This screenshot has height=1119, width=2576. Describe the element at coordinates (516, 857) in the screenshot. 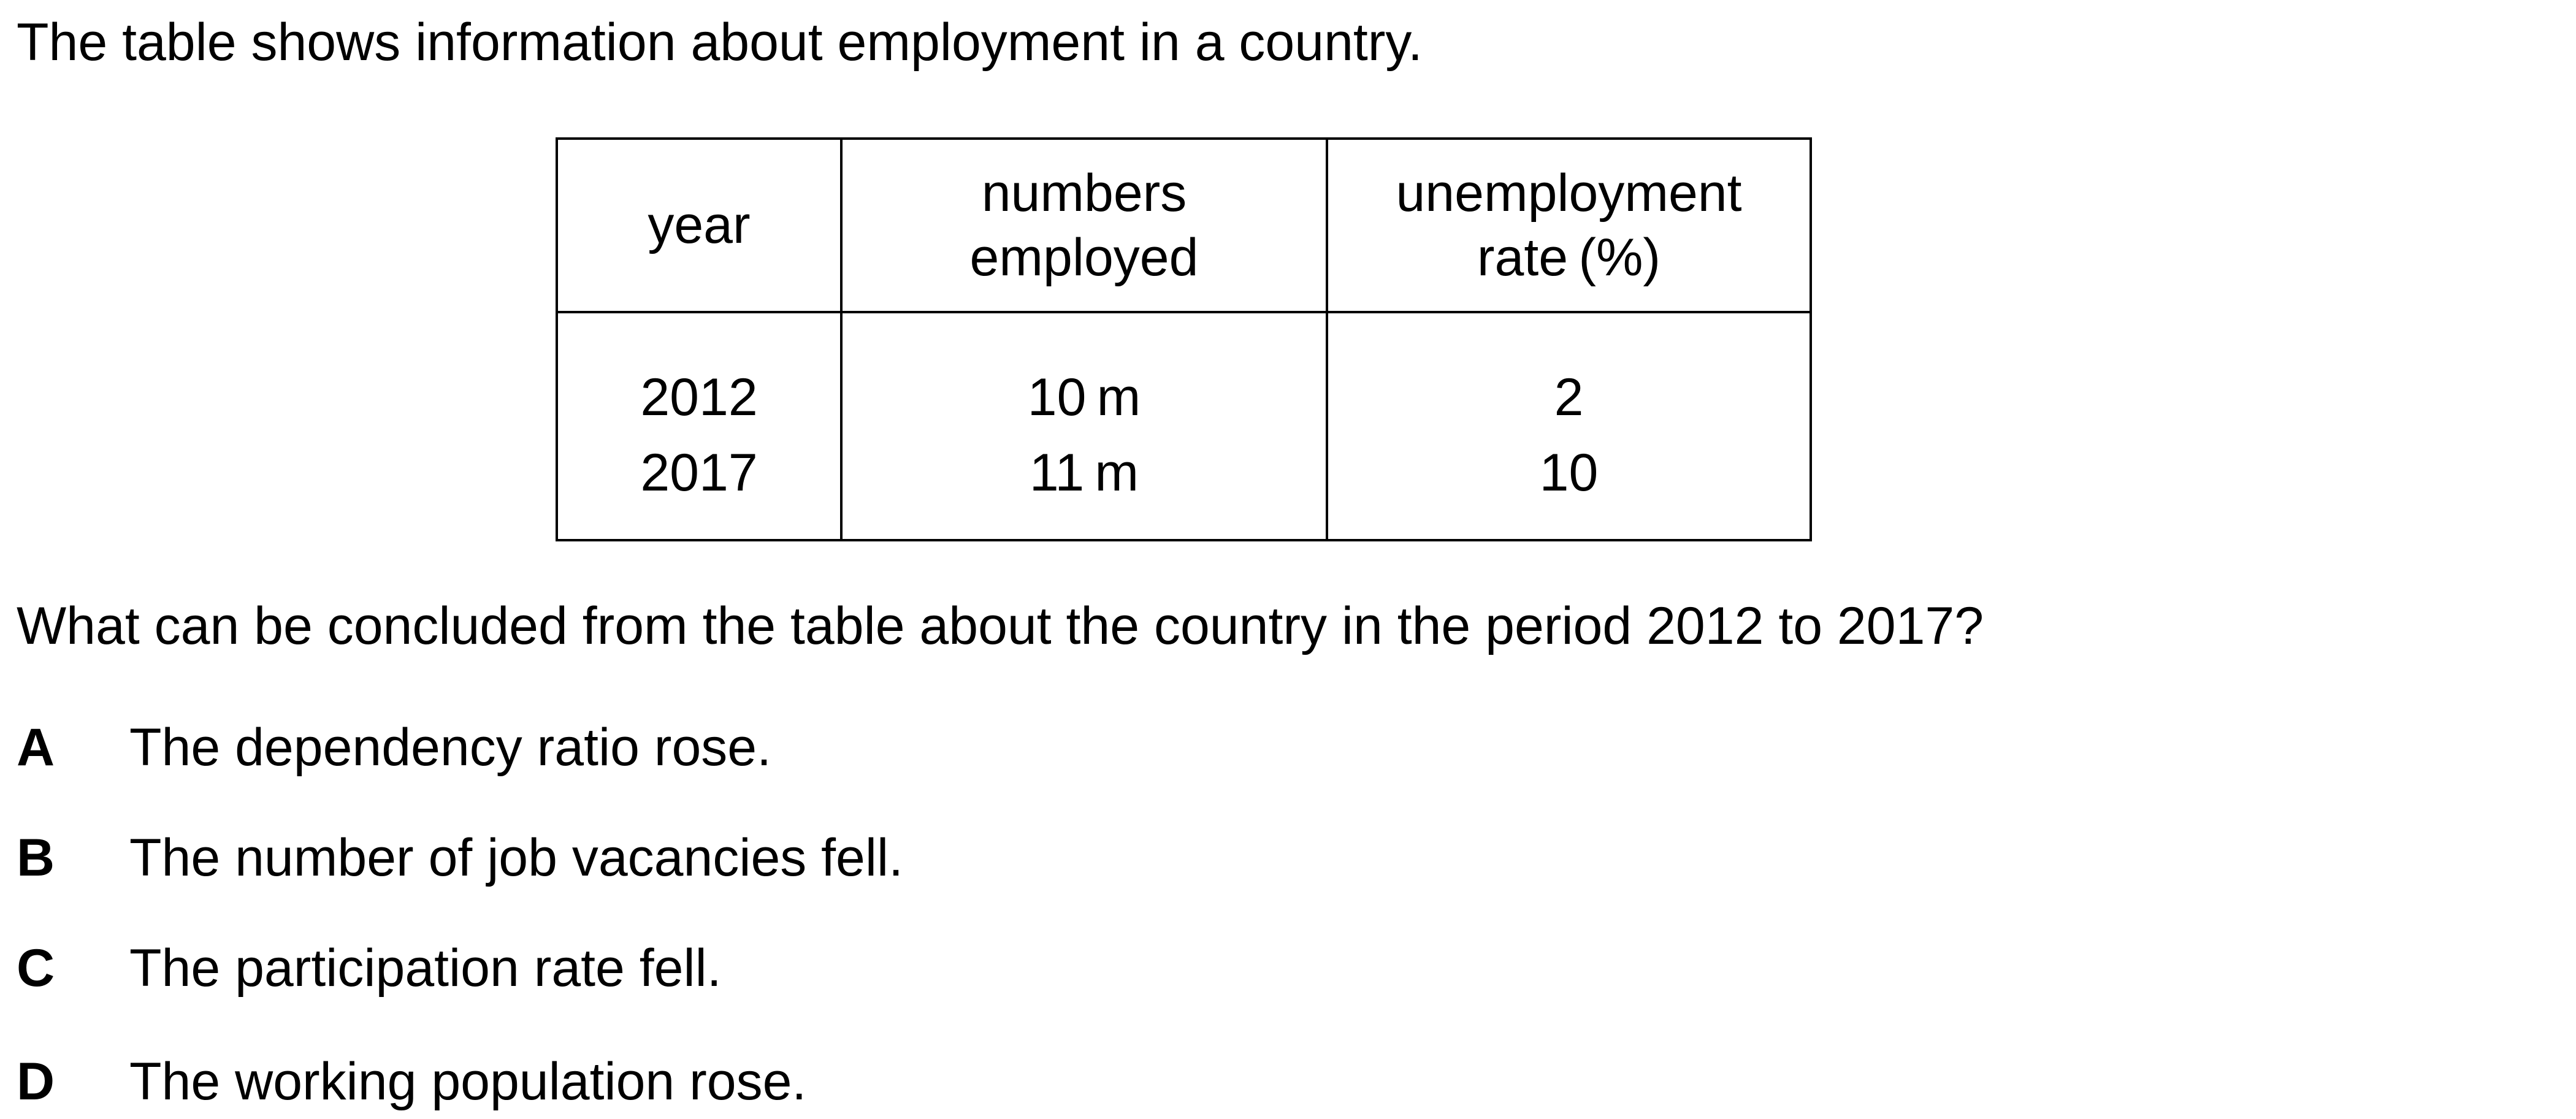

I see `option-text: The number of job vacancies fell.` at that location.